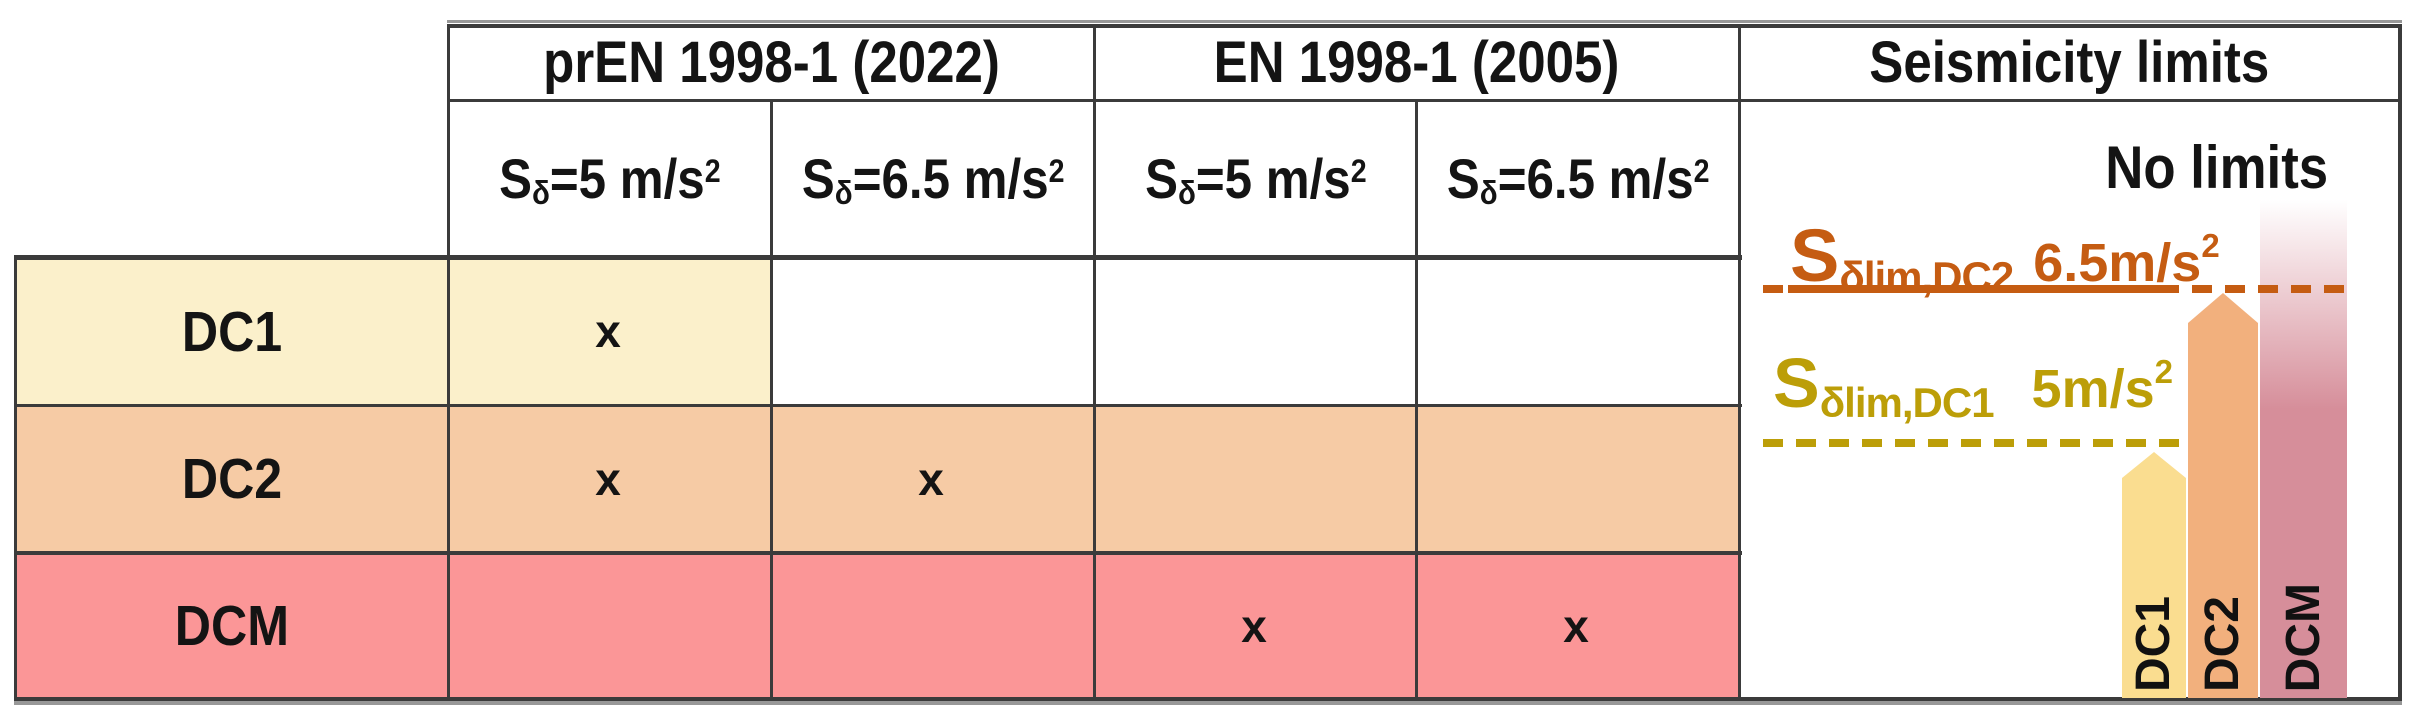 Image resolution: width=2415 pixels, height=725 pixels. Describe the element at coordinates (877, 625) in the screenshot. I see `dcm-row-band` at that location.